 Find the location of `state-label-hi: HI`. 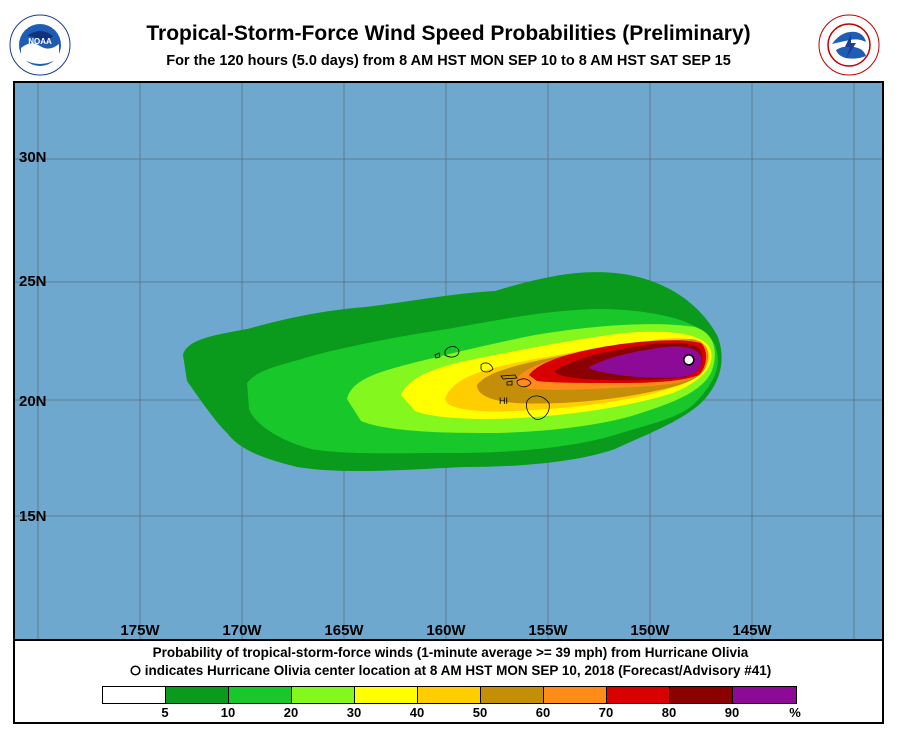

state-label-hi: HI is located at coordinates (503, 401).